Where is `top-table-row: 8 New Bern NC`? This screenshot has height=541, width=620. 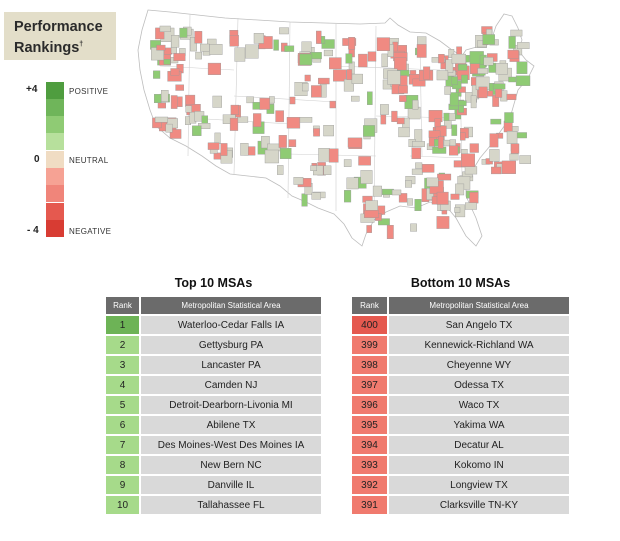
top-table-row: 8 New Bern NC is located at coordinates (213, 465).